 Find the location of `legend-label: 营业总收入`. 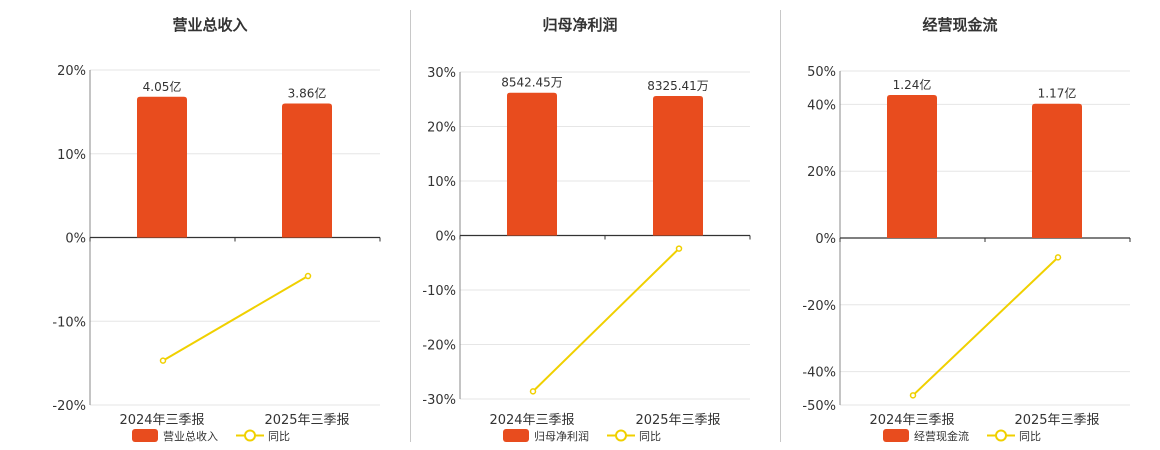

legend-label: 营业总收入 is located at coordinates (190, 436).